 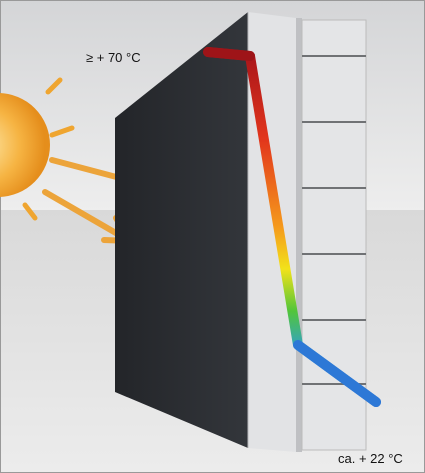 What do you see at coordinates (337, 373) in the screenshot?
I see `temperature-curve-end` at bounding box center [337, 373].